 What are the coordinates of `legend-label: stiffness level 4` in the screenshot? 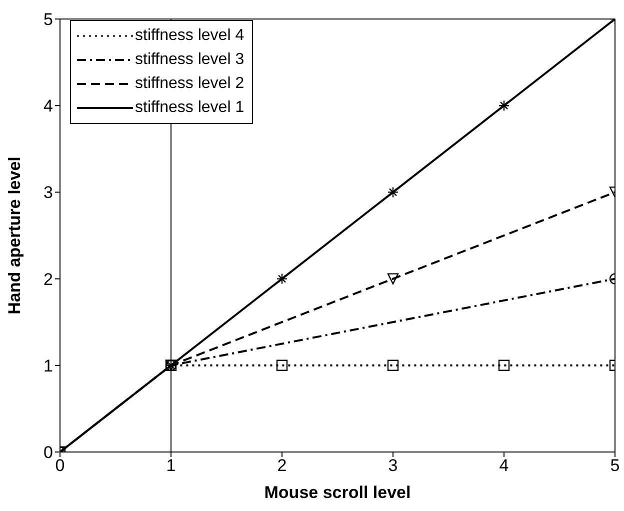 It's located at (189, 36).